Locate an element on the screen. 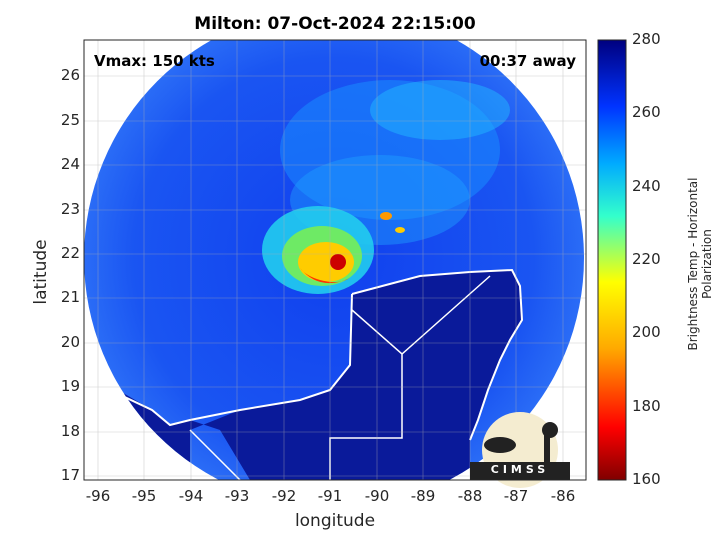 This screenshot has width=720, height=540. y-tick-label: 21 is located at coordinates (70, 297).